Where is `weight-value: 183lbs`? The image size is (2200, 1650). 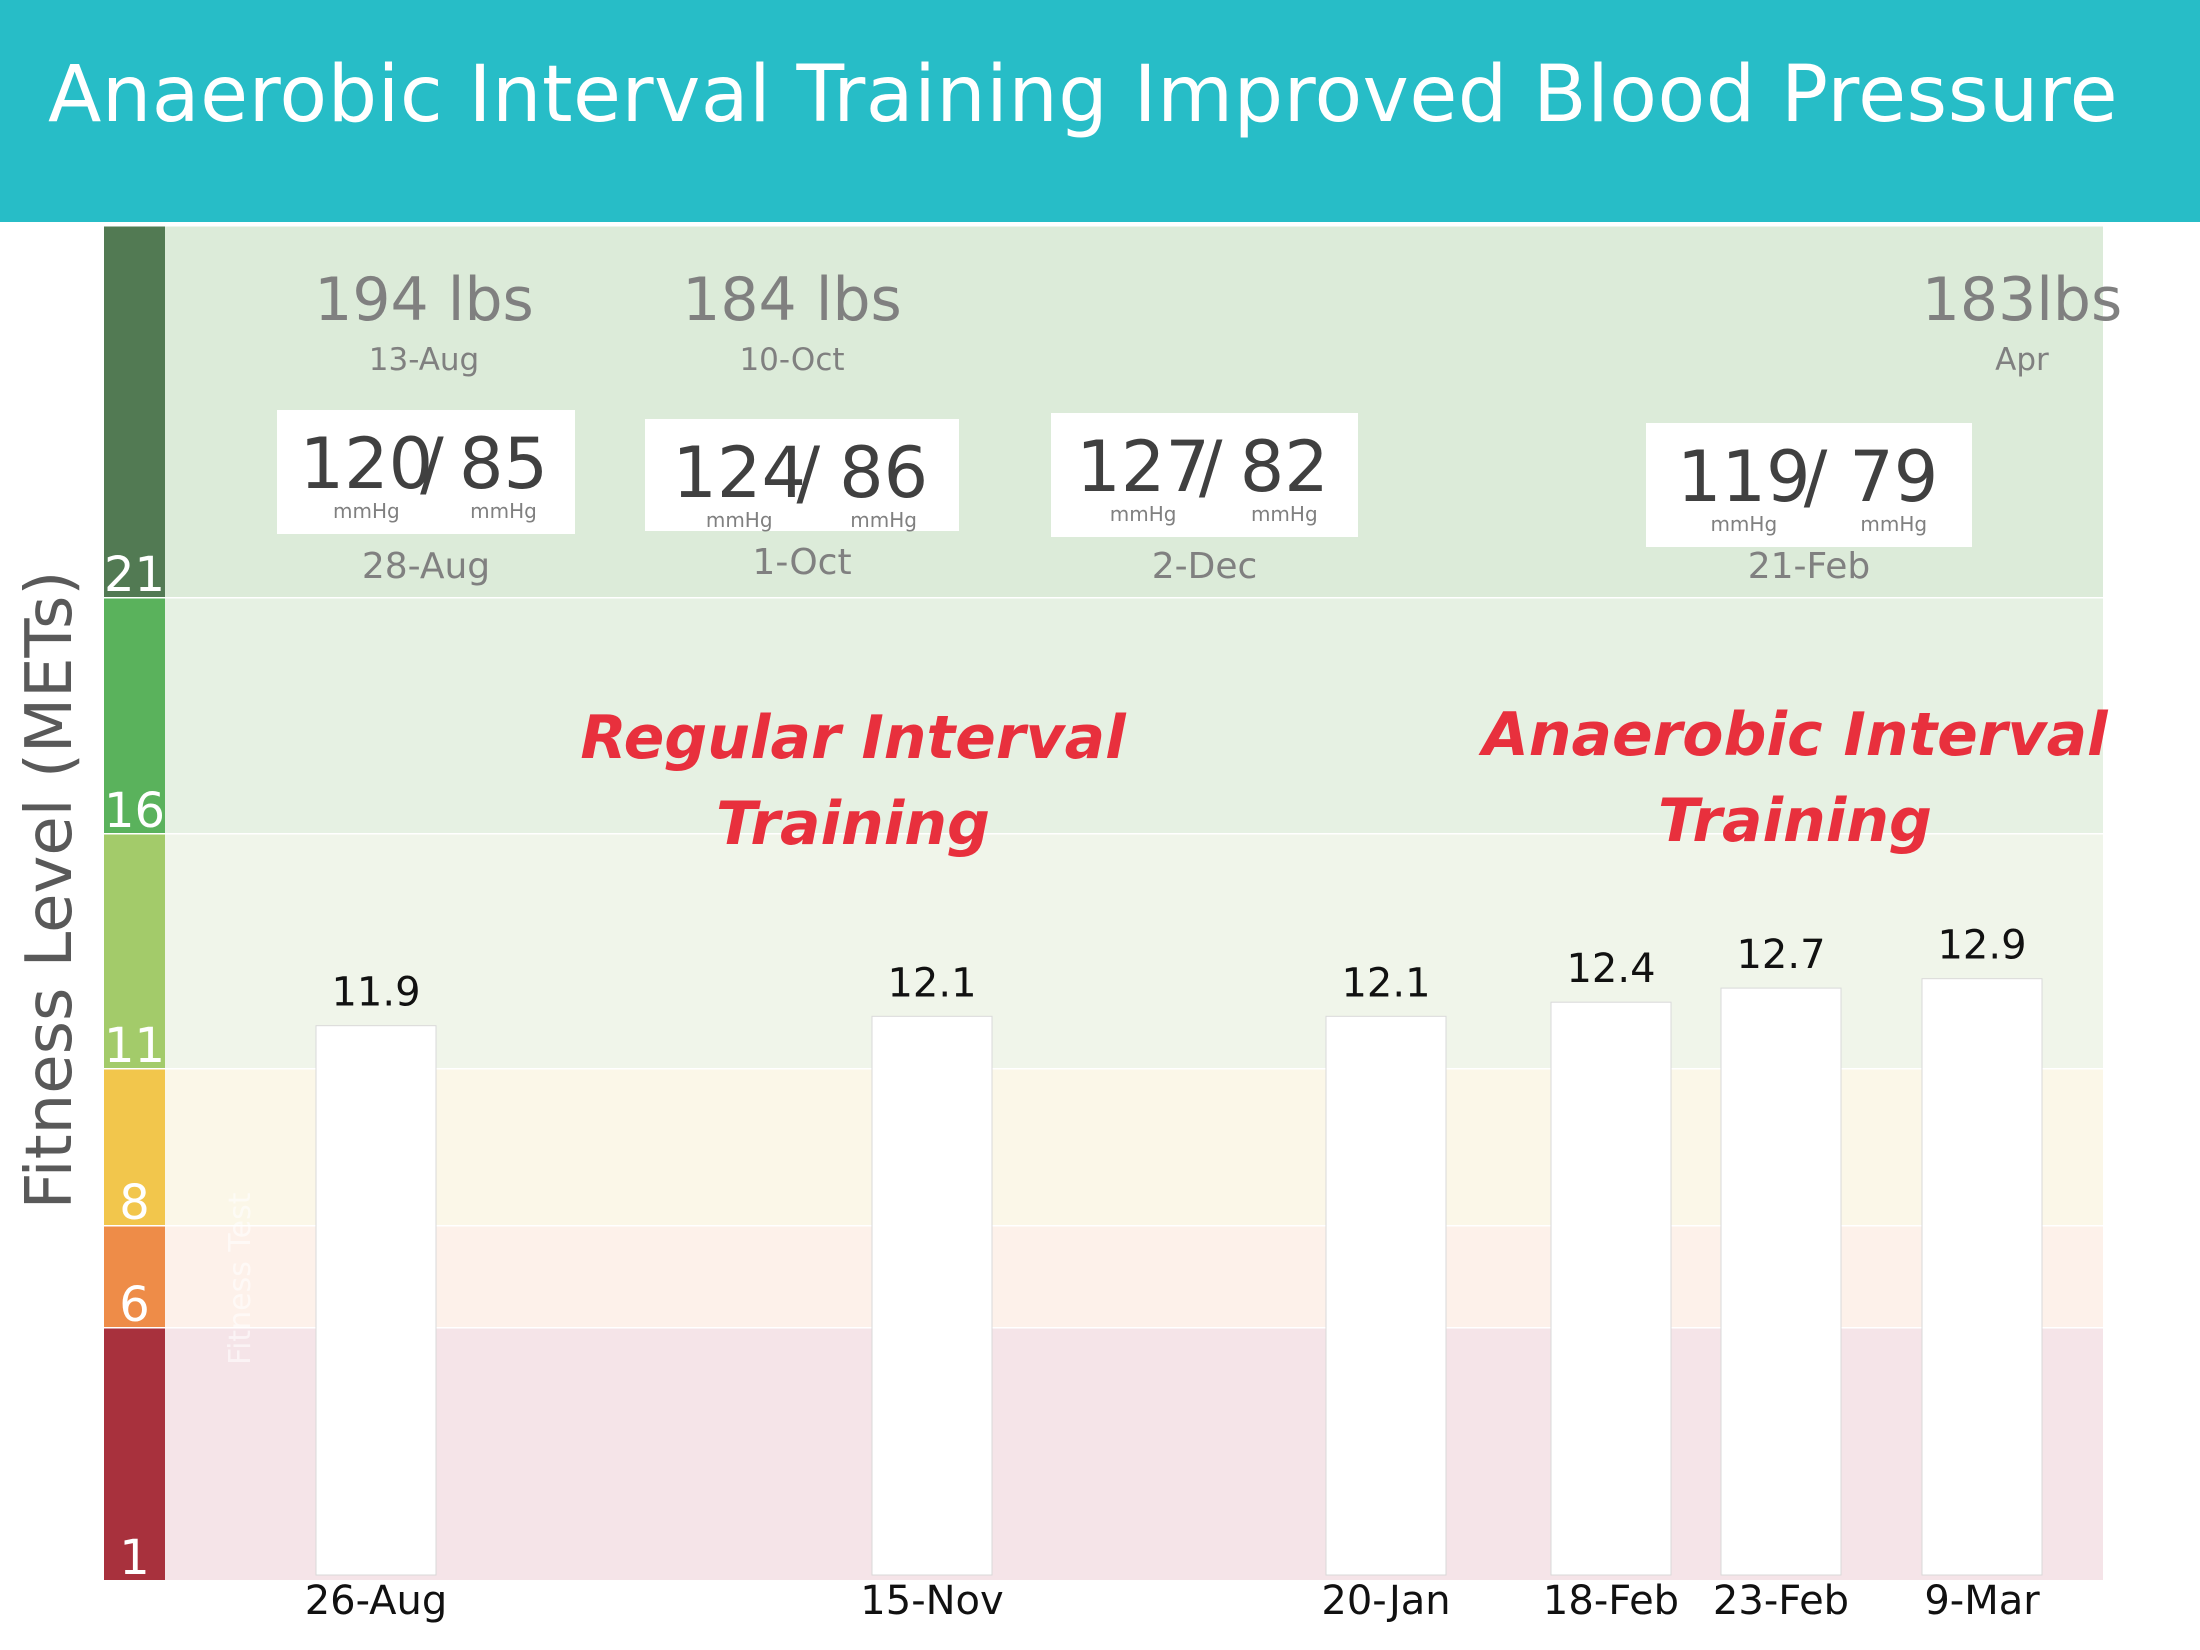
weight-value: 183lbs is located at coordinates (2022, 300).